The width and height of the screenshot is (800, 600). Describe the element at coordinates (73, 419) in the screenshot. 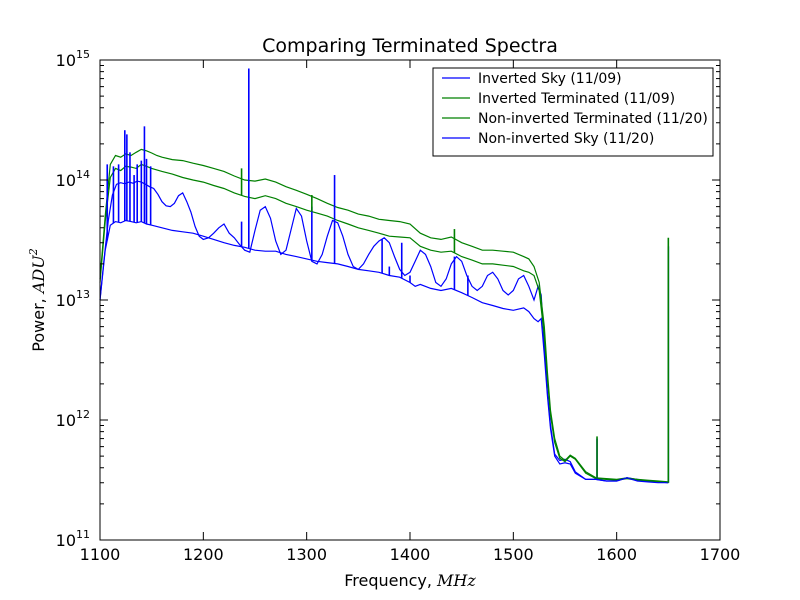

I see `y-tick-label: 1012` at that location.